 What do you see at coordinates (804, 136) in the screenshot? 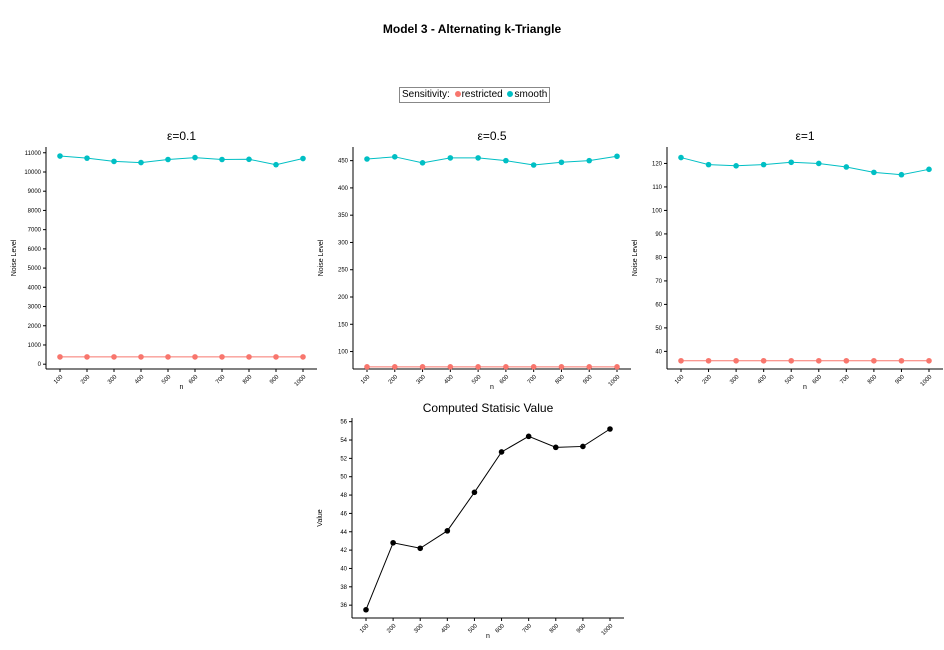
I see `panel-title: ε=1` at bounding box center [804, 136].